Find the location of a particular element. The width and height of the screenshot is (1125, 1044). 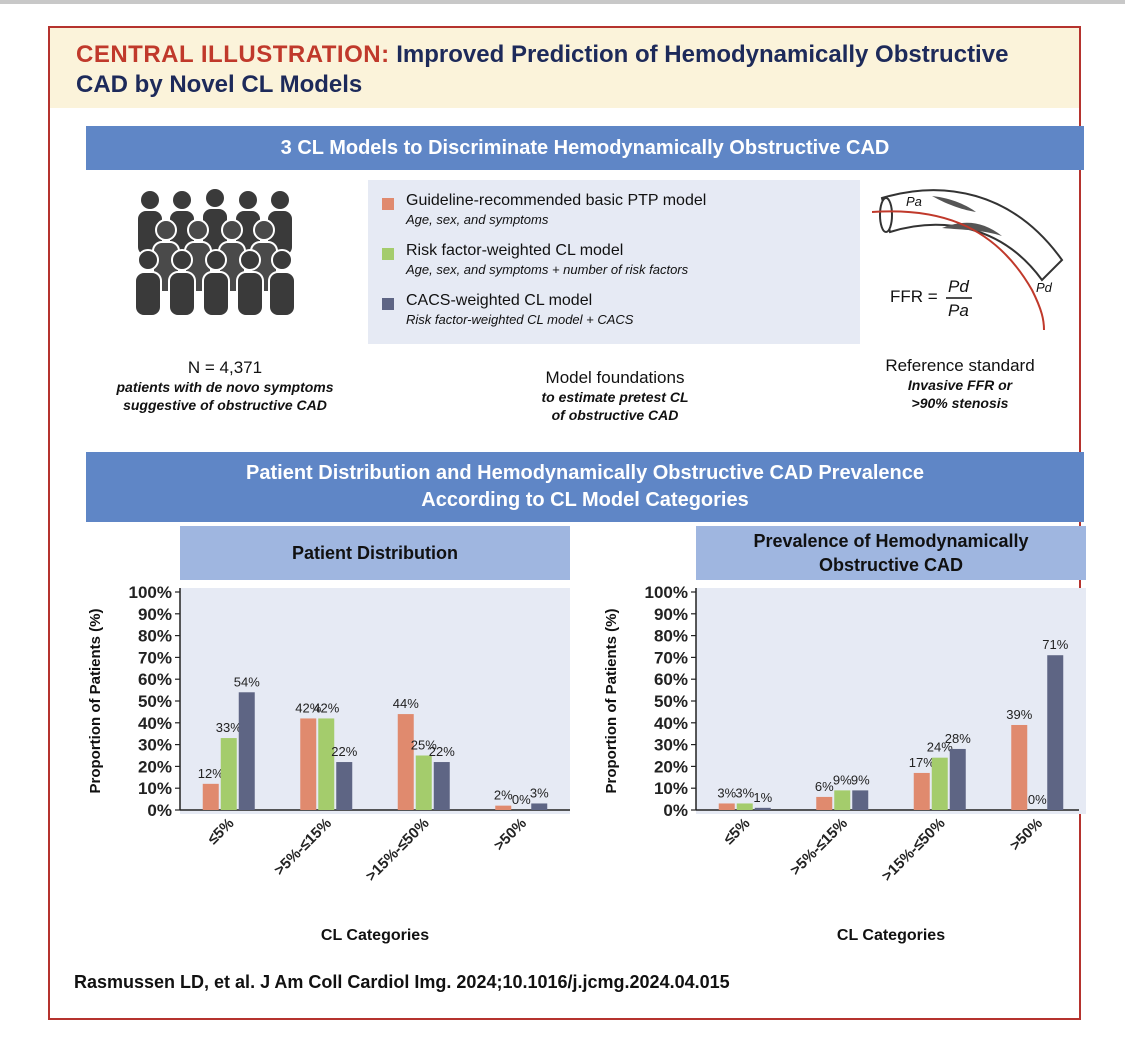

bar-value-label: 6% is located at coordinates (824, 786).